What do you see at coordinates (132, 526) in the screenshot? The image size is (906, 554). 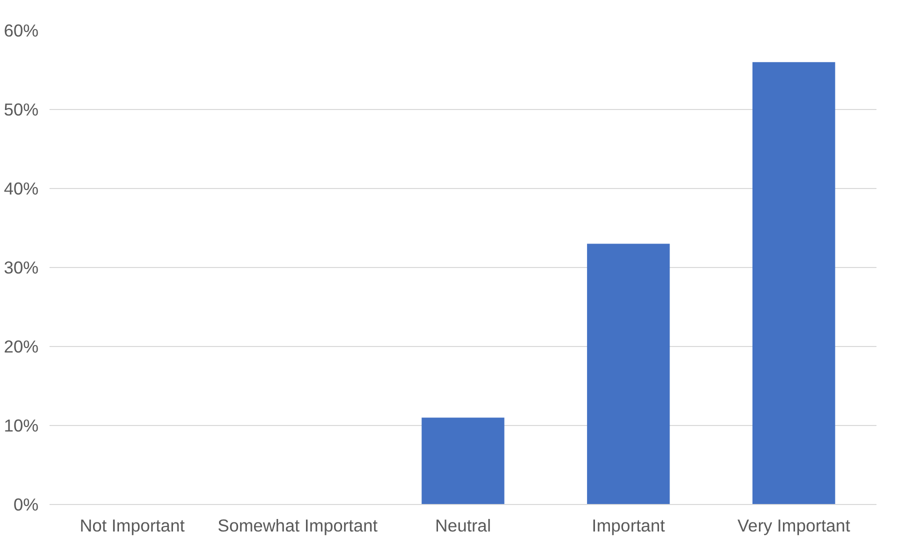 I see `x-tick-label: Not Important` at bounding box center [132, 526].